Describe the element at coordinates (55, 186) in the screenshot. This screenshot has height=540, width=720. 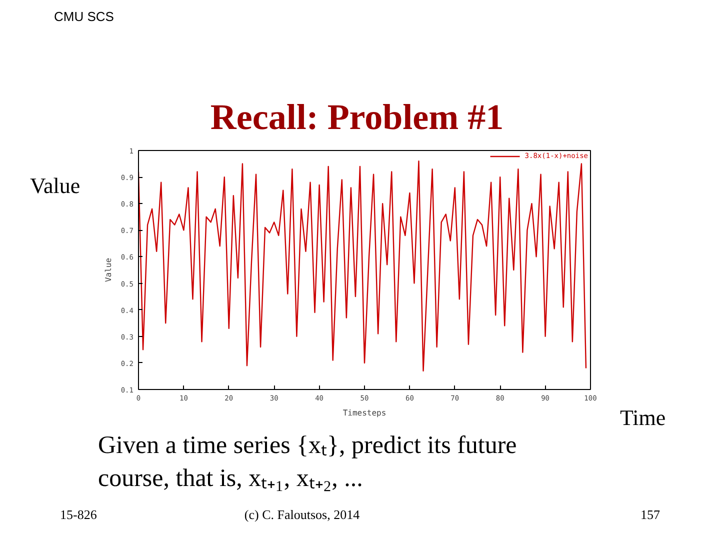
I see `text: Value` at that location.